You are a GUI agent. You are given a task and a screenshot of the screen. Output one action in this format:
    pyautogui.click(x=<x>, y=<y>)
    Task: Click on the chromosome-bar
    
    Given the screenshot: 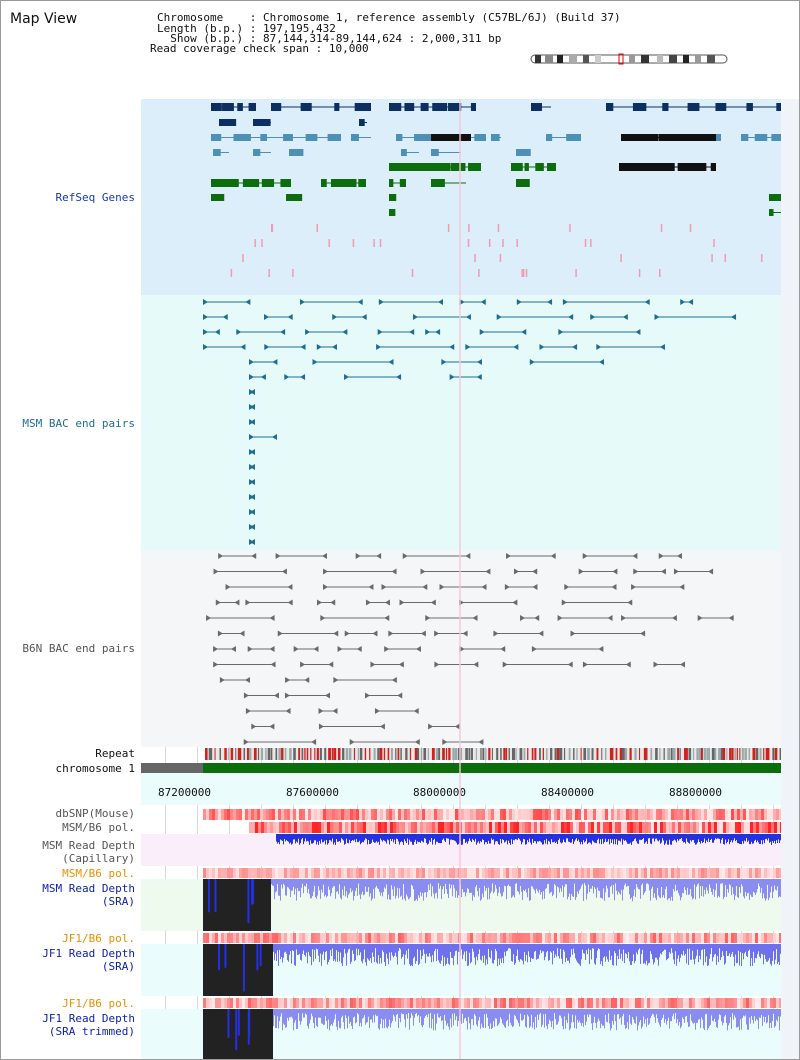 What is the action you would take?
    pyautogui.click(x=461, y=768)
    